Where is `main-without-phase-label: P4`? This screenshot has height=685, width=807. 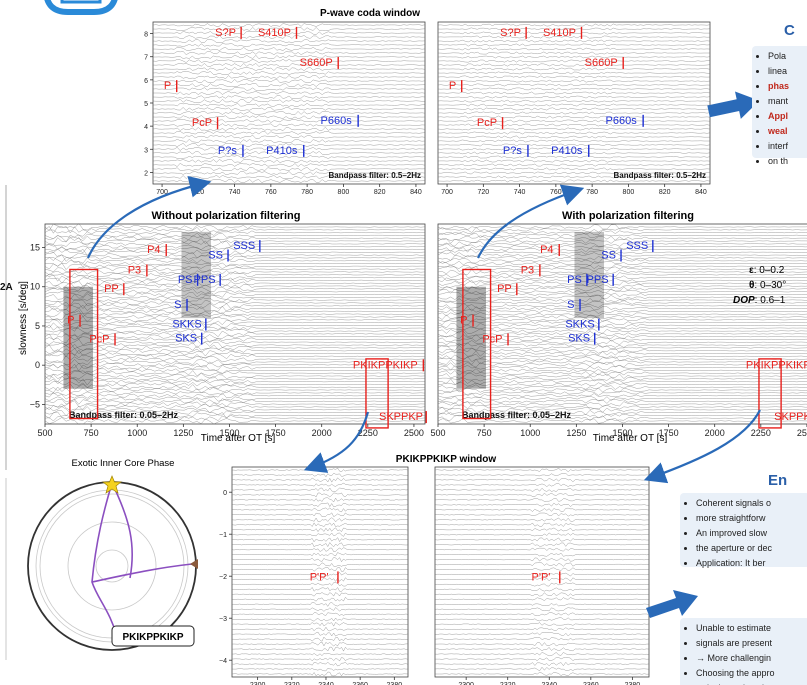
main-without-phase-label: P4 is located at coordinates (153, 250).